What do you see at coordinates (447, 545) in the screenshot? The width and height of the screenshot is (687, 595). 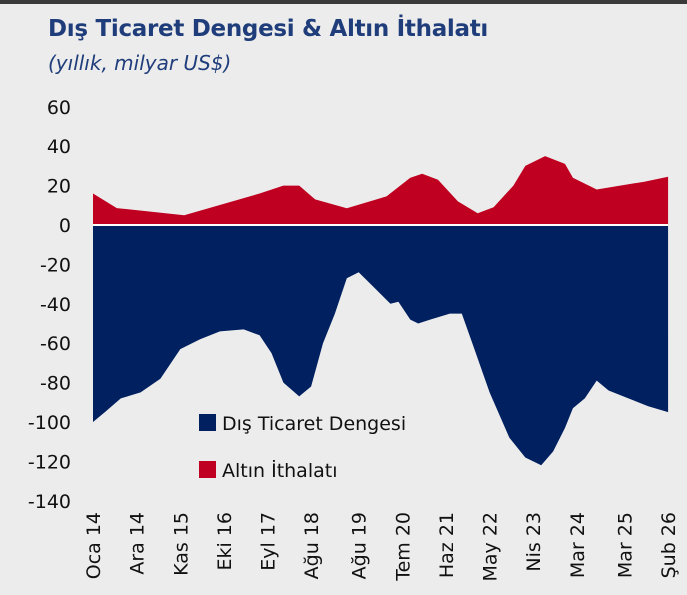 I see `x-tick-label: Haz 21` at bounding box center [447, 545].